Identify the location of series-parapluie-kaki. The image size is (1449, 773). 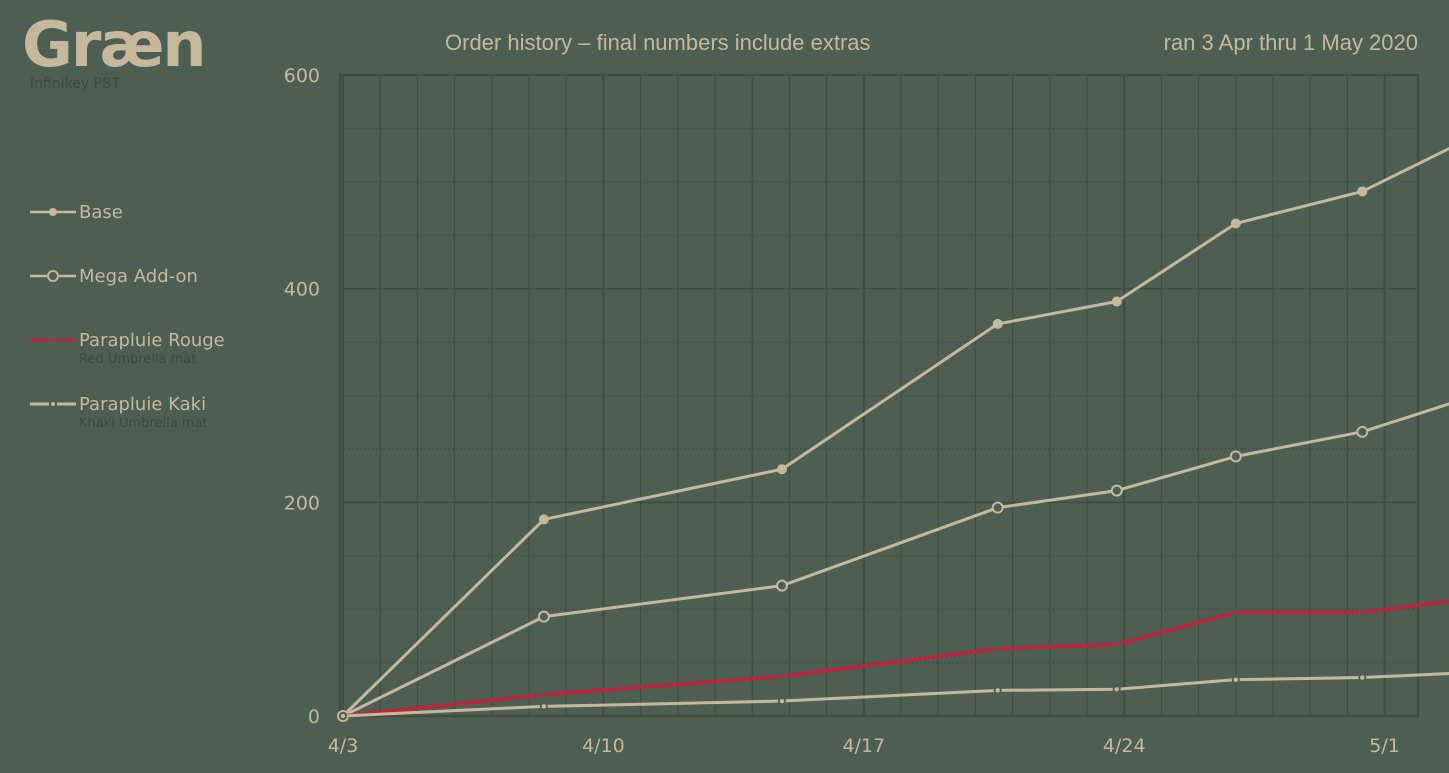
(894, 696).